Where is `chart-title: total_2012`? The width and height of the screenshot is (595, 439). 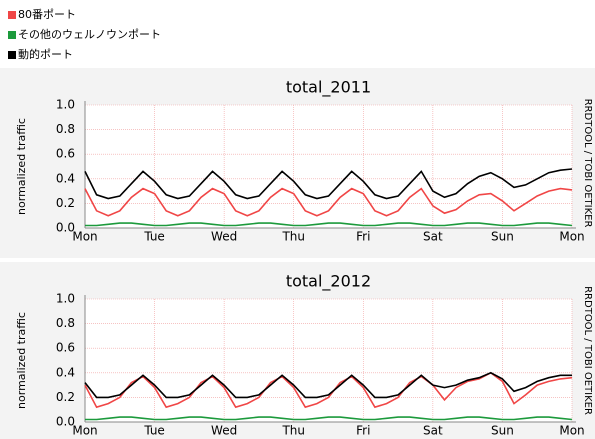 chart-title: total_2012 is located at coordinates (328, 282).